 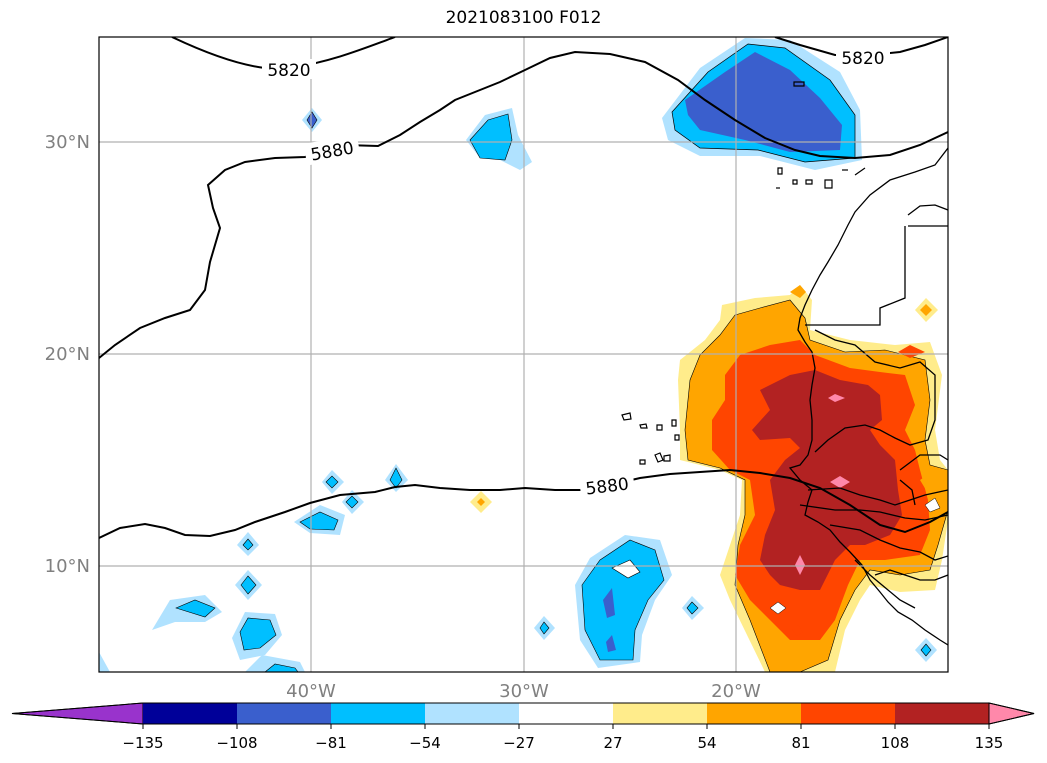 What do you see at coordinates (523, 503) in the screenshot?
I see `contour-5880-south` at bounding box center [523, 503].